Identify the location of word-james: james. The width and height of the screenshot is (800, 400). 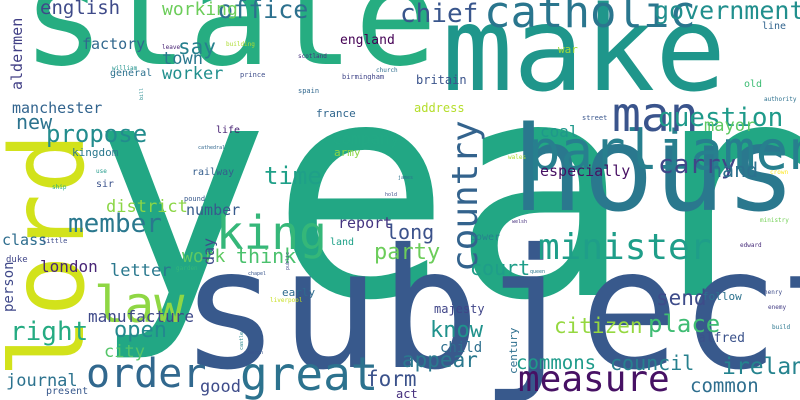
(406, 178).